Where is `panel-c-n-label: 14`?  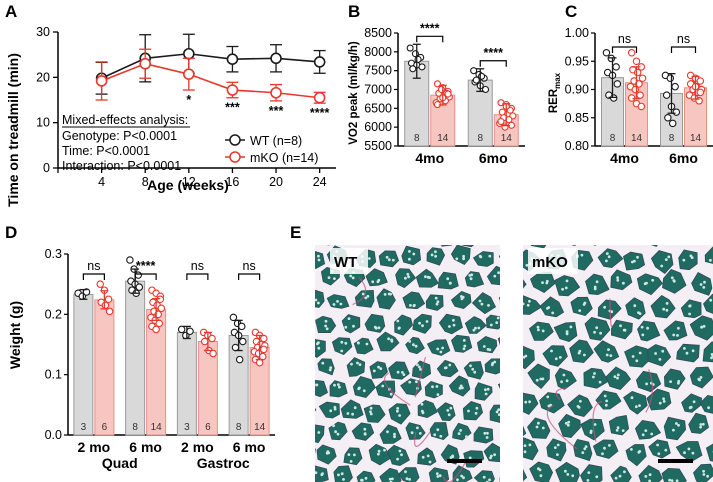 panel-c-n-label: 14 is located at coordinates (637, 138).